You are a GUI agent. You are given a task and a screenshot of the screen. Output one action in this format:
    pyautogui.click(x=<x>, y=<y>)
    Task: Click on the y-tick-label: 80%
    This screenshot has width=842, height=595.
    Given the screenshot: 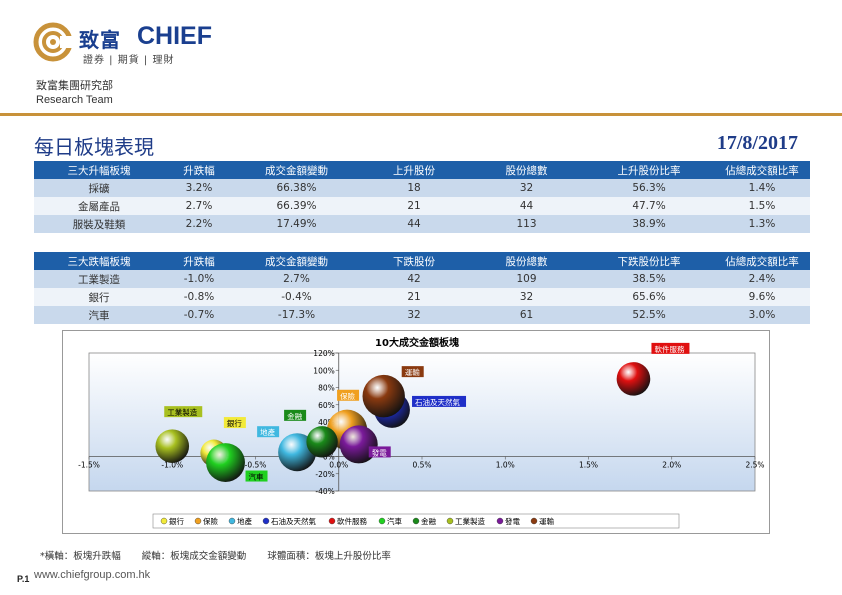 What is the action you would take?
    pyautogui.click(x=326, y=388)
    